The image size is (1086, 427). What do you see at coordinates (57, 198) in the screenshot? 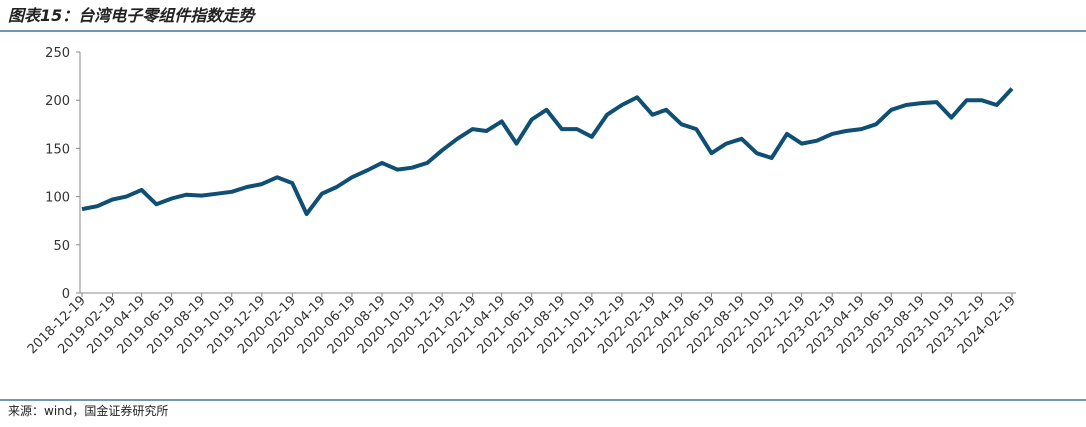
I see `y-tick-label: 100` at bounding box center [57, 198].